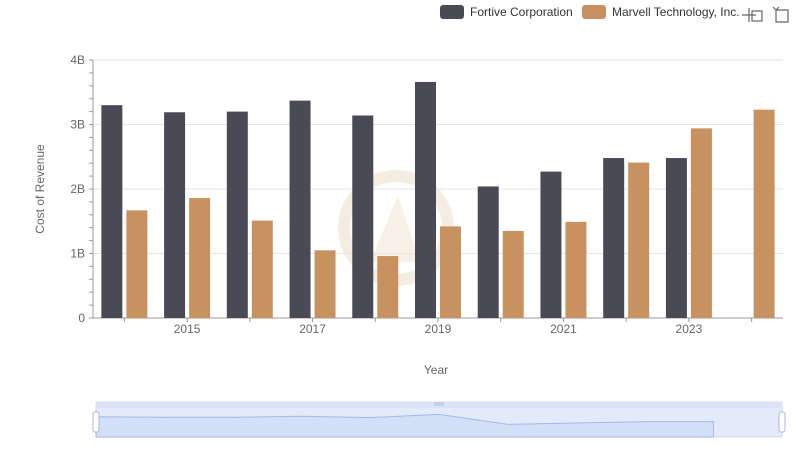 The height and width of the screenshot is (466, 800). Describe the element at coordinates (187, 329) in the screenshot. I see `x-tick-label: 2015` at that location.